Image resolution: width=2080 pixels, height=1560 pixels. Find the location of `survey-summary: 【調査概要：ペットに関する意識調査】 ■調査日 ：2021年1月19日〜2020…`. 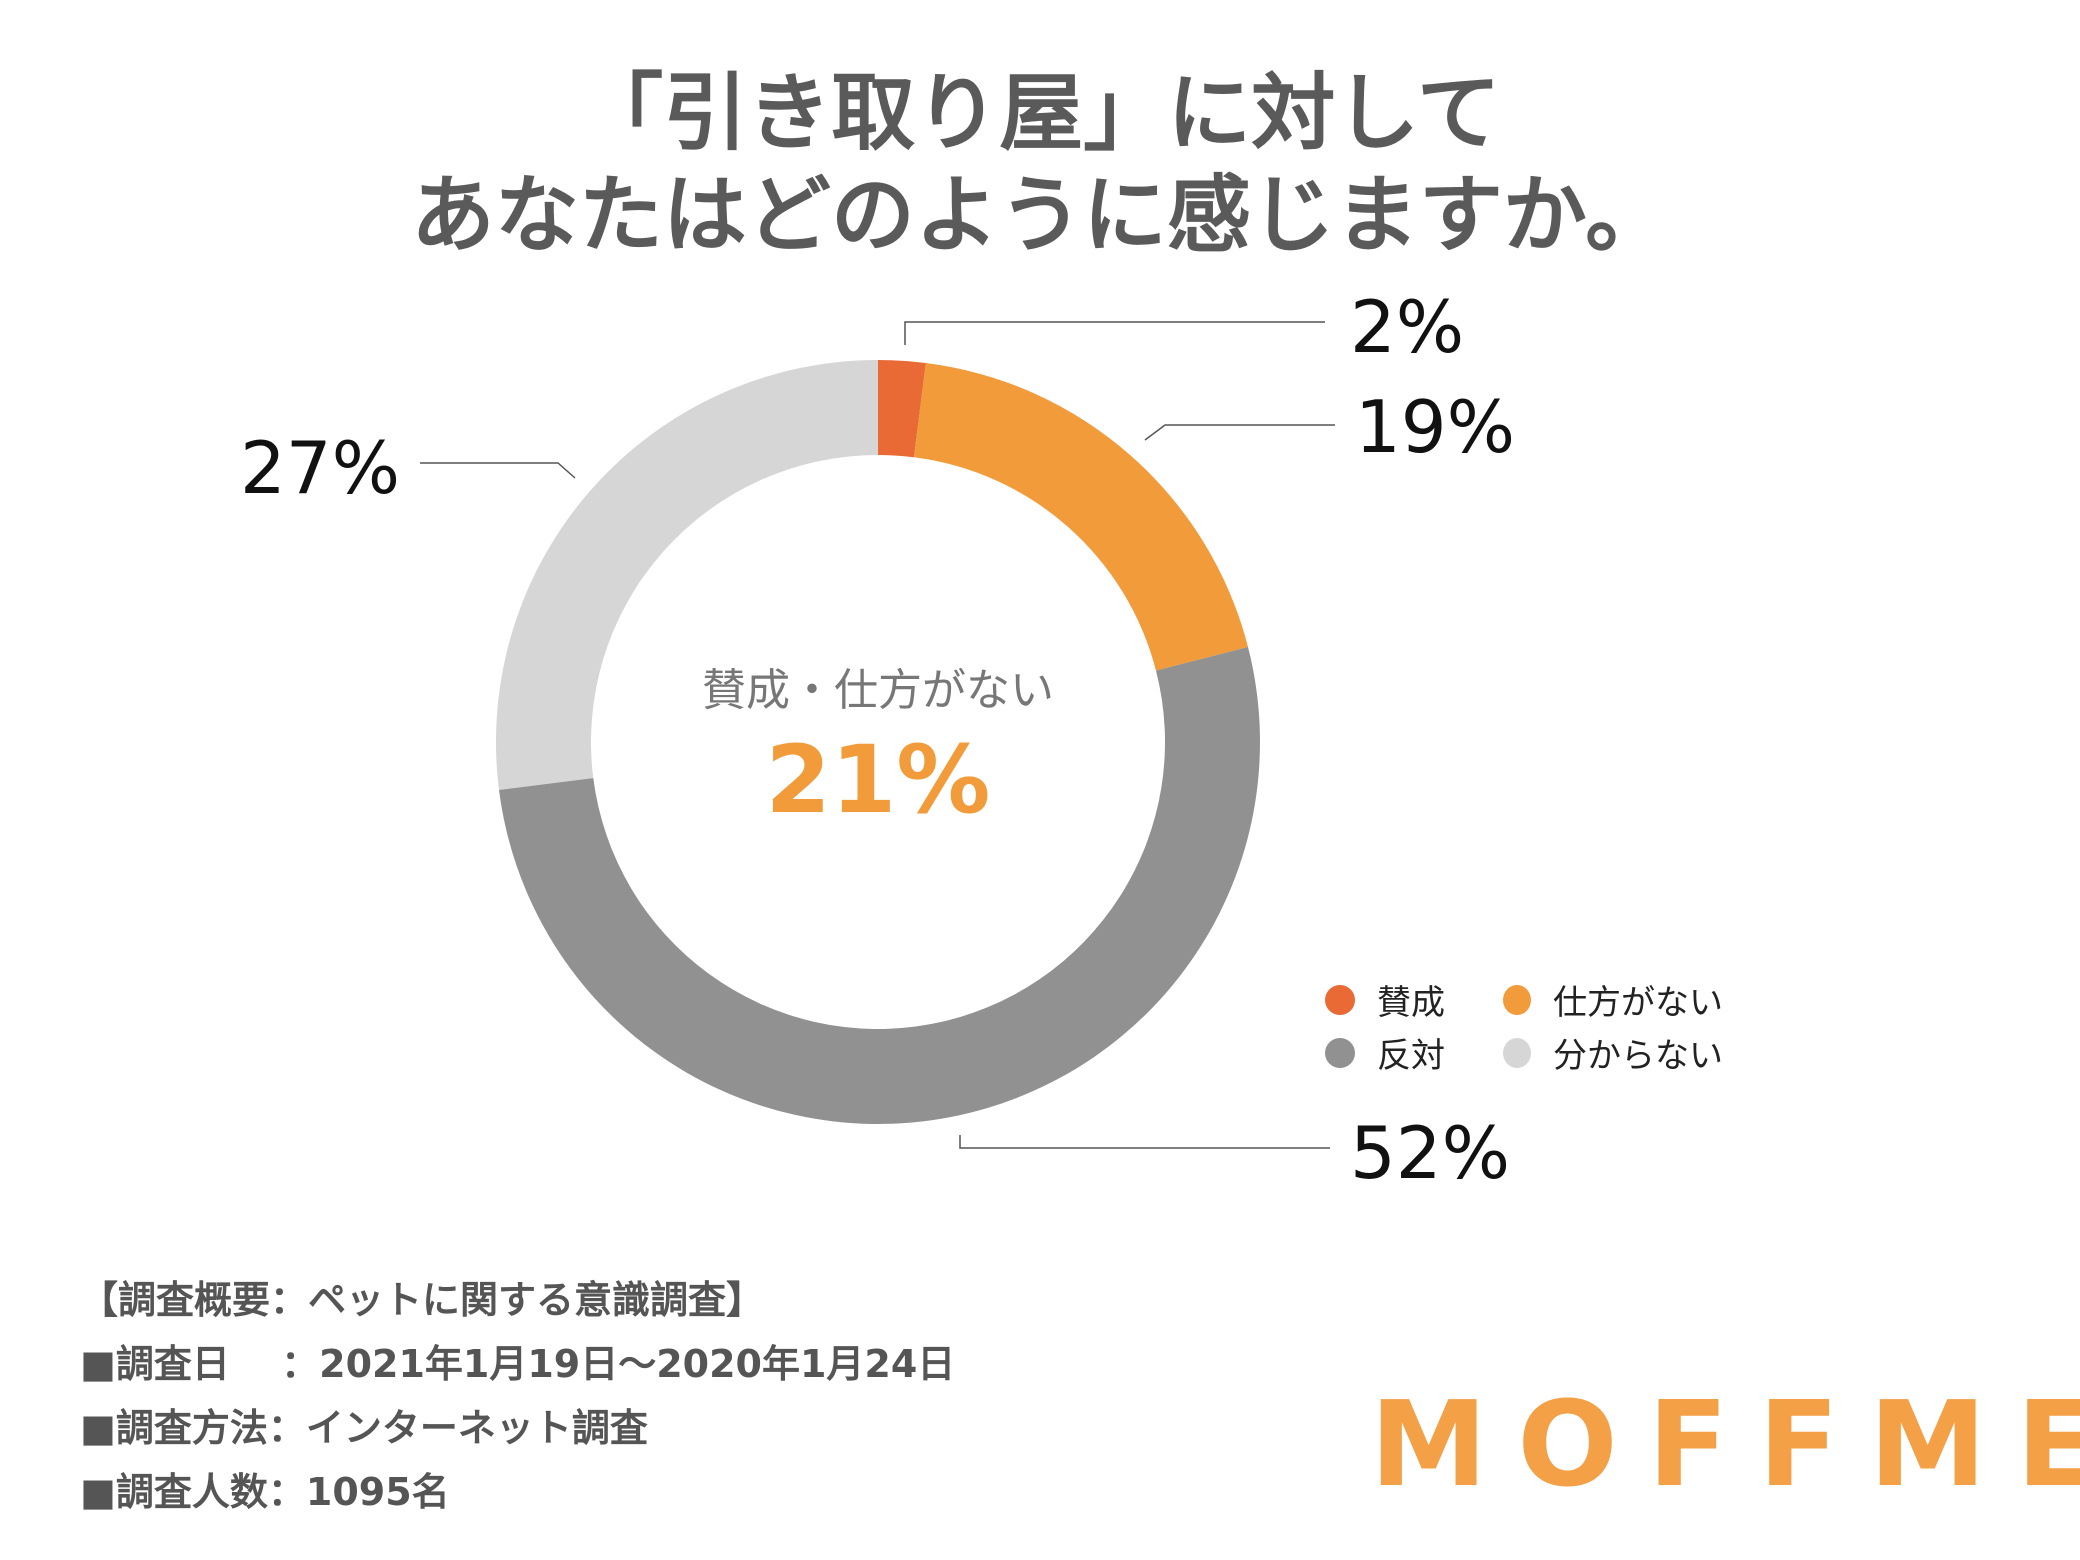

survey-summary: 【調査概要：ペットに関する意識調査】 ■調査日 ：2021年1月19日〜2020… is located at coordinates (517, 1396).